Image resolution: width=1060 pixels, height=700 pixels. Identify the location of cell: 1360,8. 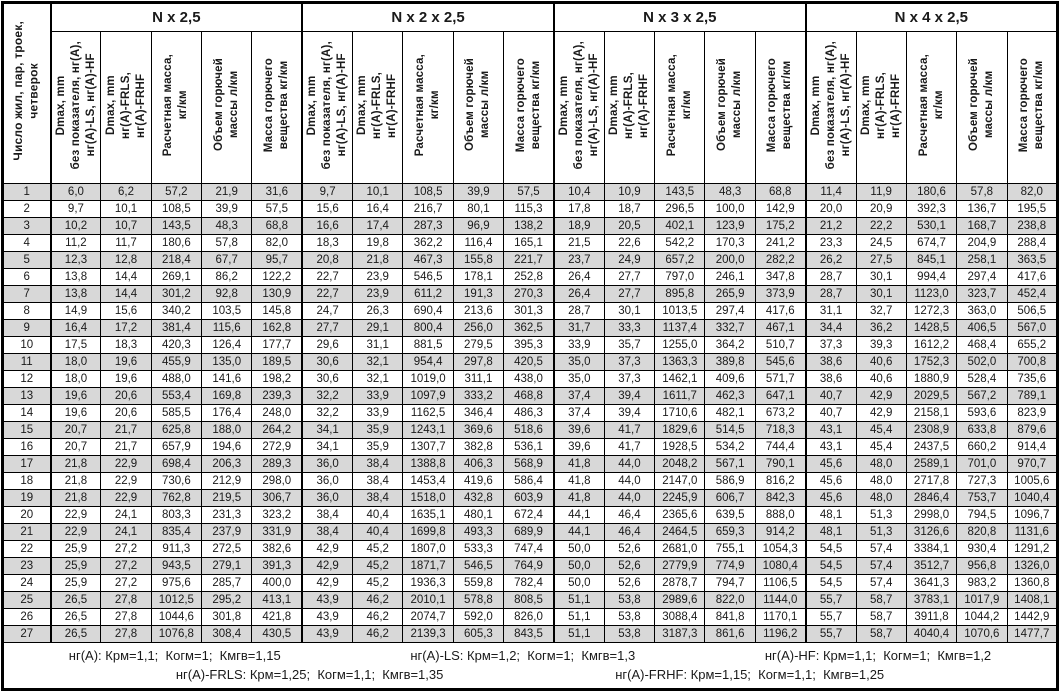
(1032, 583).